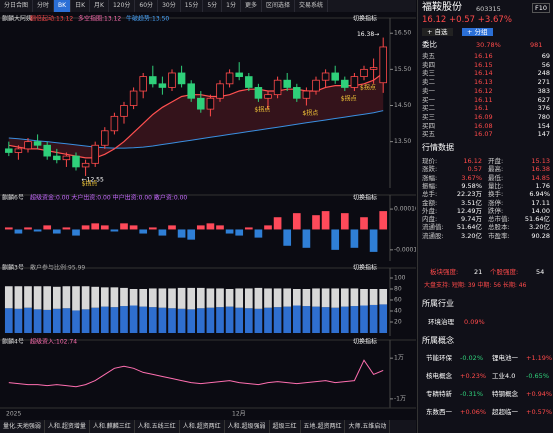  Describe the element at coordinates (22, 426) in the screenshot. I see `indicator-tab: 量化.天地强弱` at that location.